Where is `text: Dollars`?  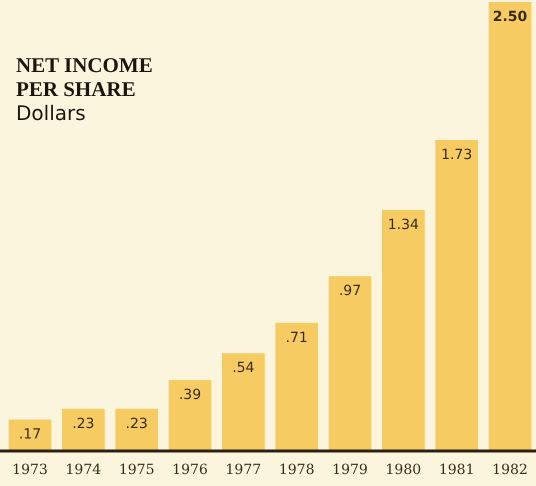
text: Dollars is located at coordinates (51, 113).